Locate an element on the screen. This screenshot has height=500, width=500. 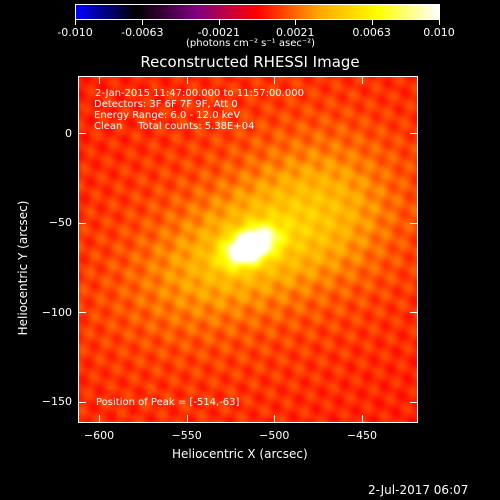
annotation-detectors: Detectors: 3F 6F 7F 9F, Att 0 is located at coordinates (166, 104).